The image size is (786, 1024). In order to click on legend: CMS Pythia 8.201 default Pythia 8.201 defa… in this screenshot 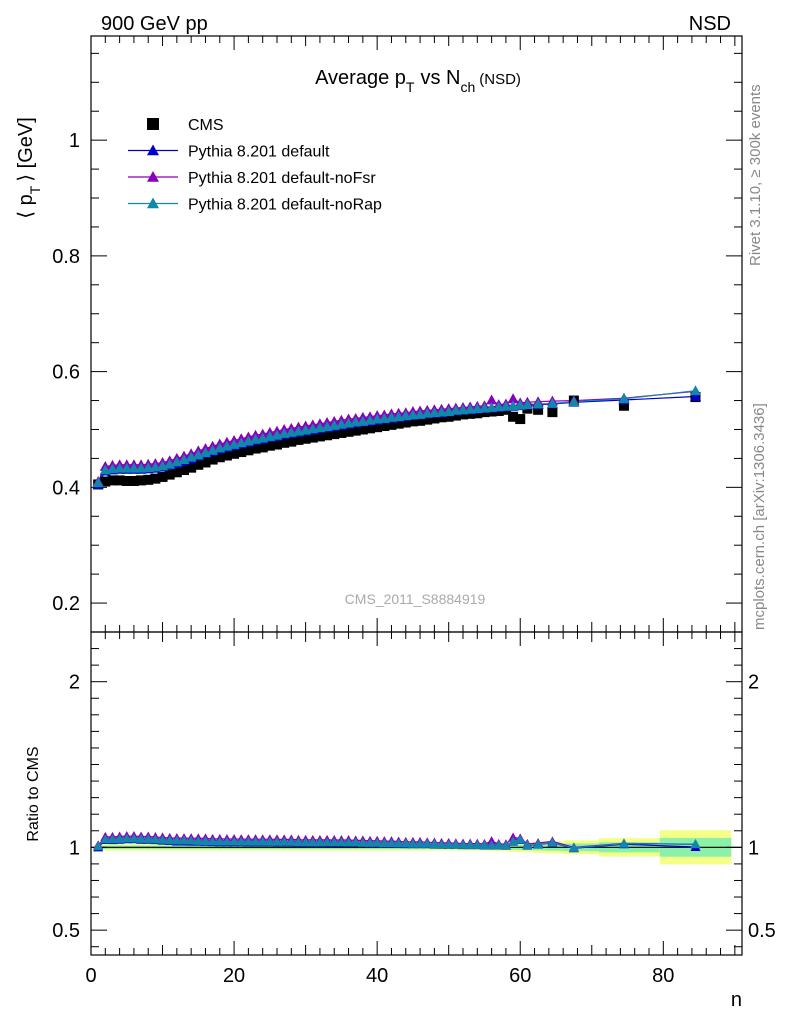, I will do `click(255, 165)`.